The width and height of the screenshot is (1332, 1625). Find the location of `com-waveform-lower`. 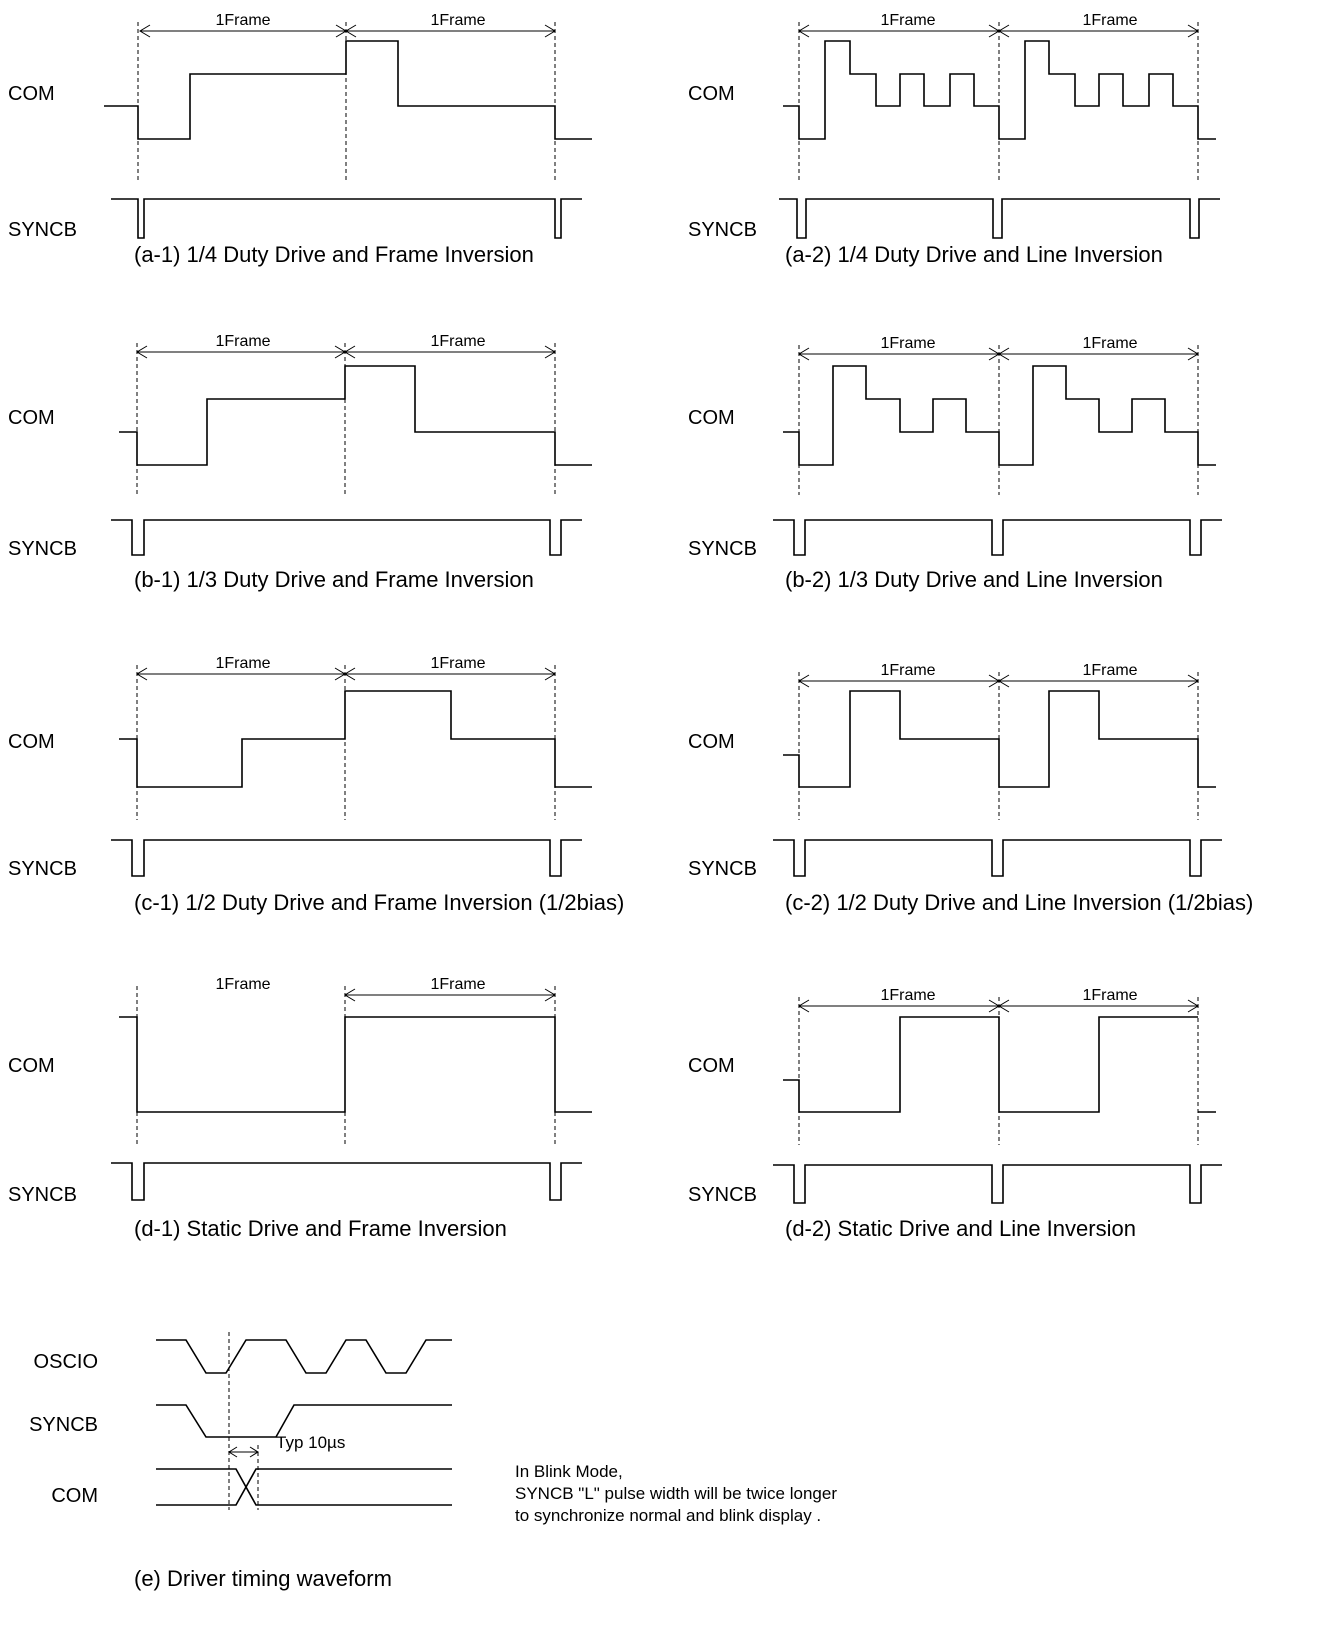

com-waveform-lower is located at coordinates (304, 1487).